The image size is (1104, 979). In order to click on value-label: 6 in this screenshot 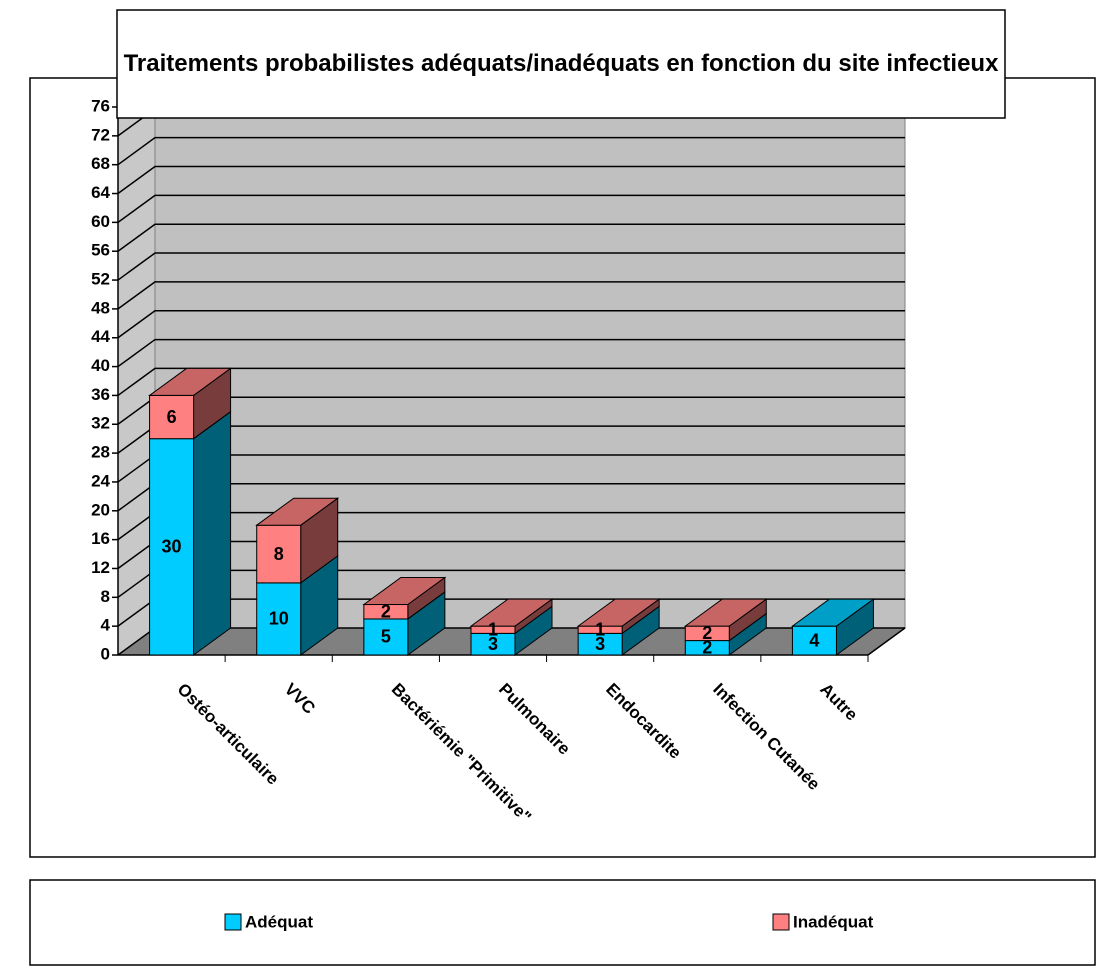, I will do `click(172, 417)`.